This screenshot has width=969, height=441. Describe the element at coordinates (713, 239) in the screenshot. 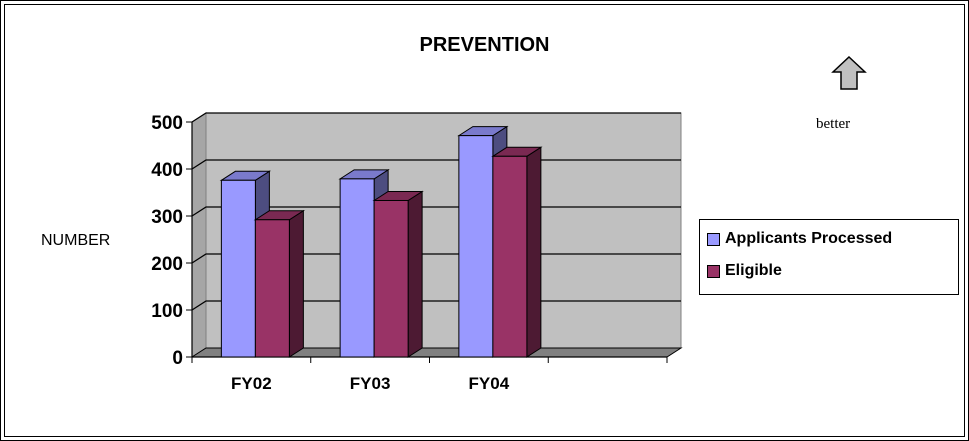

I see `legend-swatch-applicants` at that location.